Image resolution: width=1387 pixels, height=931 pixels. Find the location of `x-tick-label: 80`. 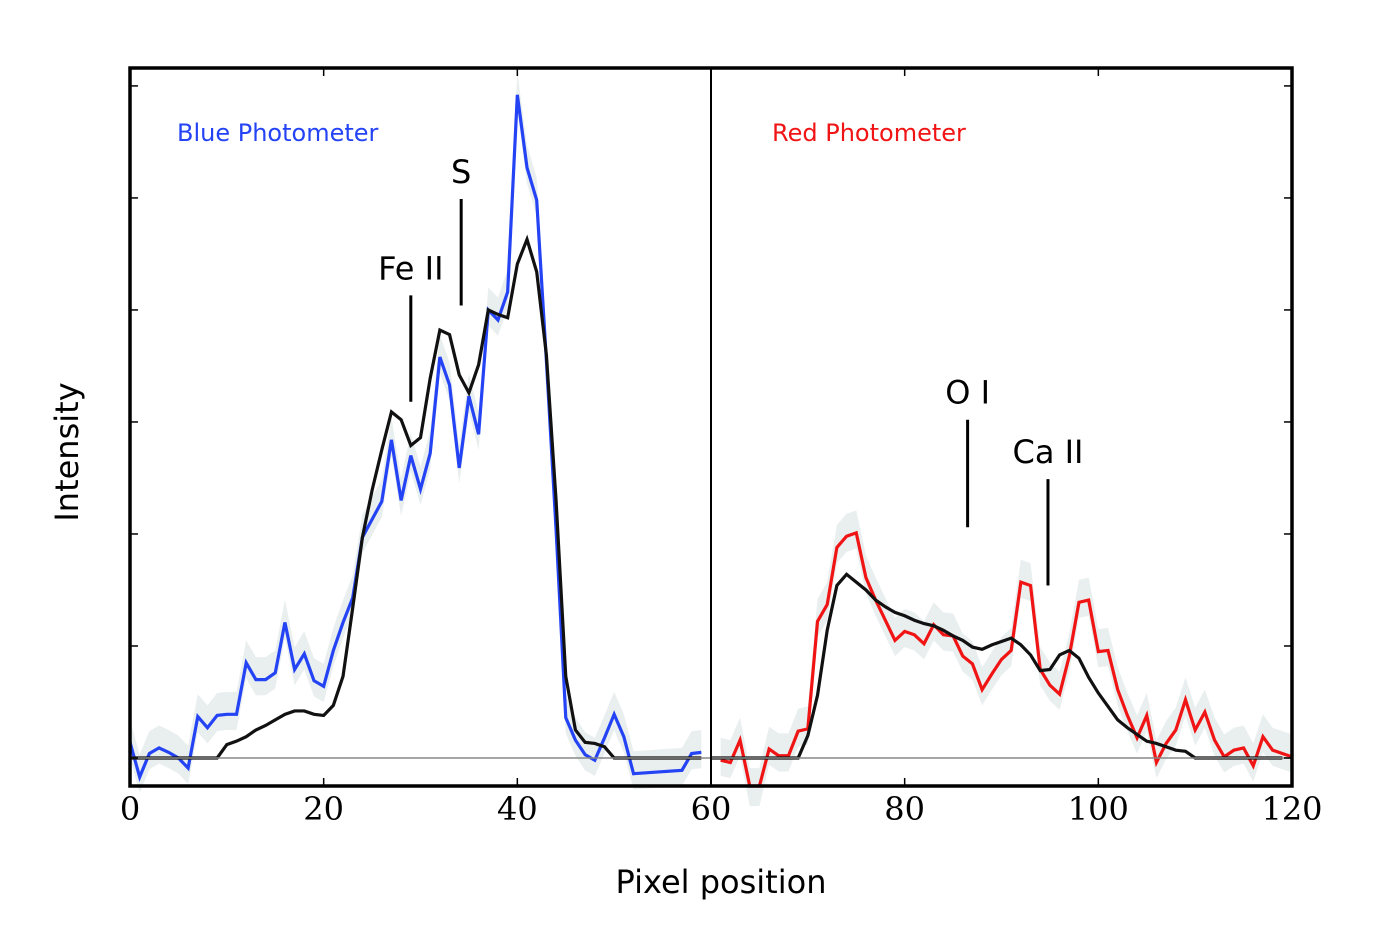

x-tick-label: 80 is located at coordinates (904, 809).